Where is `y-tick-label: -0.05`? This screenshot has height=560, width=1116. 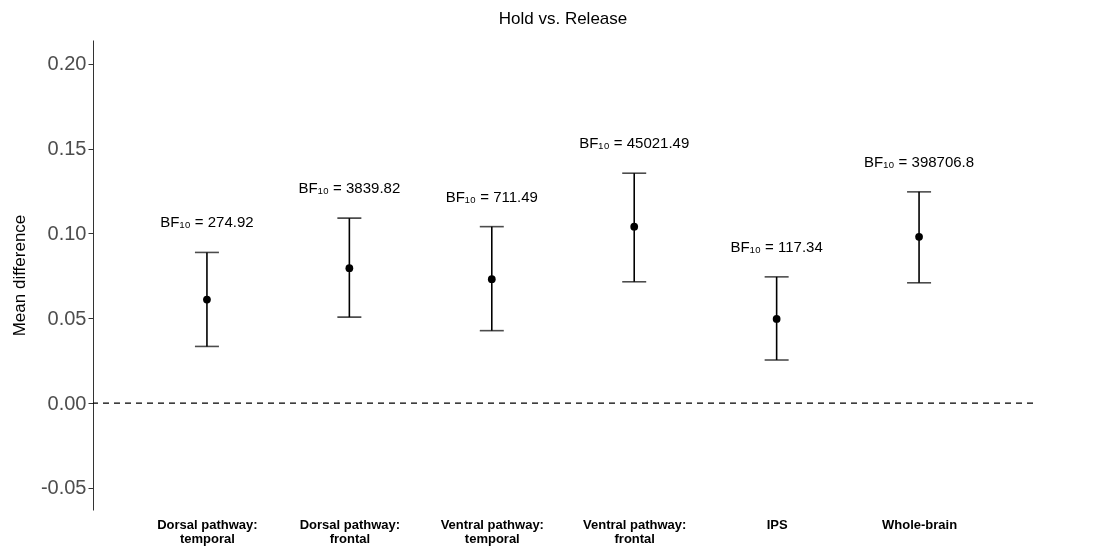 y-tick-label: -0.05 is located at coordinates (63, 487).